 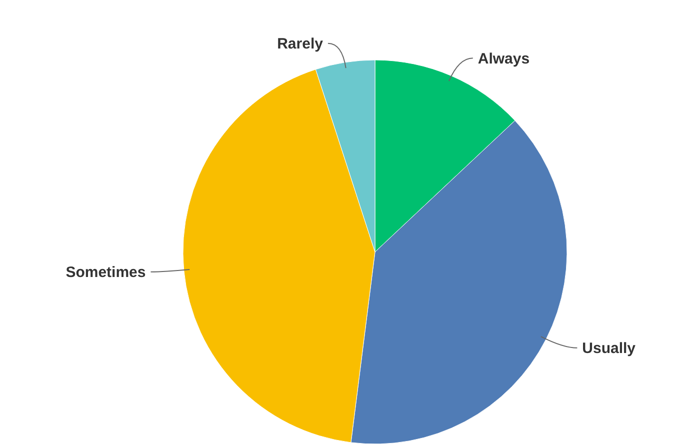 I want to click on slice-label: Usually, so click(x=609, y=349).